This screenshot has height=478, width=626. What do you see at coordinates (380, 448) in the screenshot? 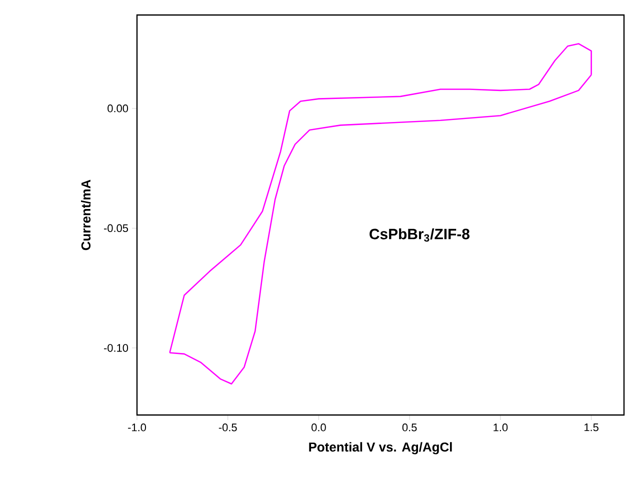
I see `x-axis-title: Potential V vs. Ag/AgCl` at bounding box center [380, 448].